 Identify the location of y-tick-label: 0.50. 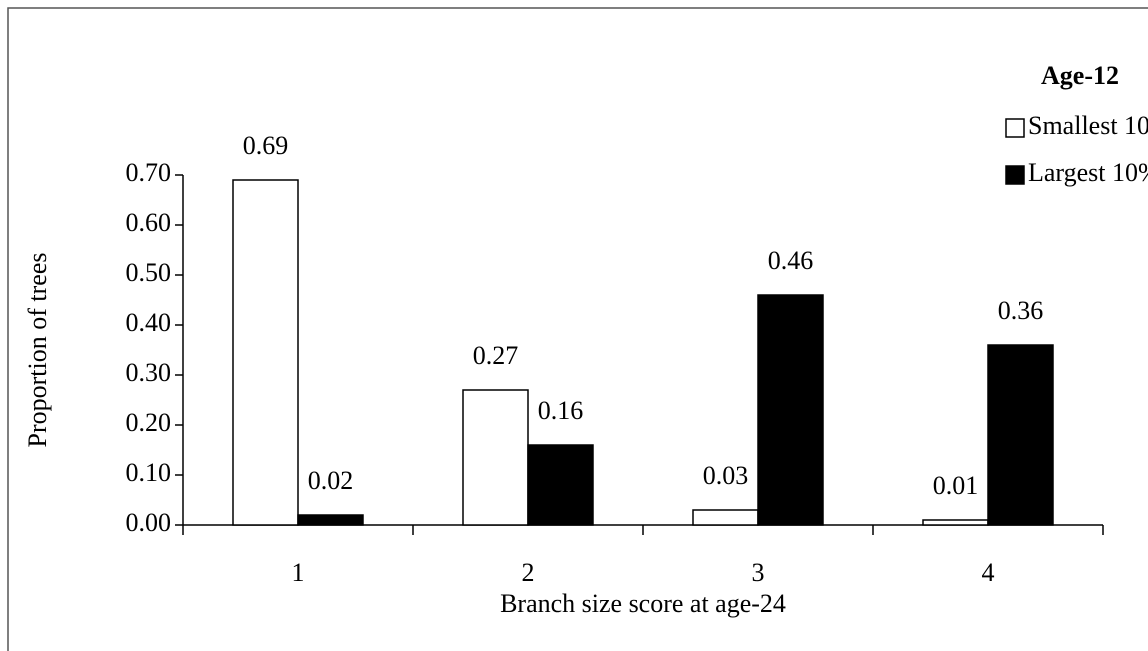
(149, 272).